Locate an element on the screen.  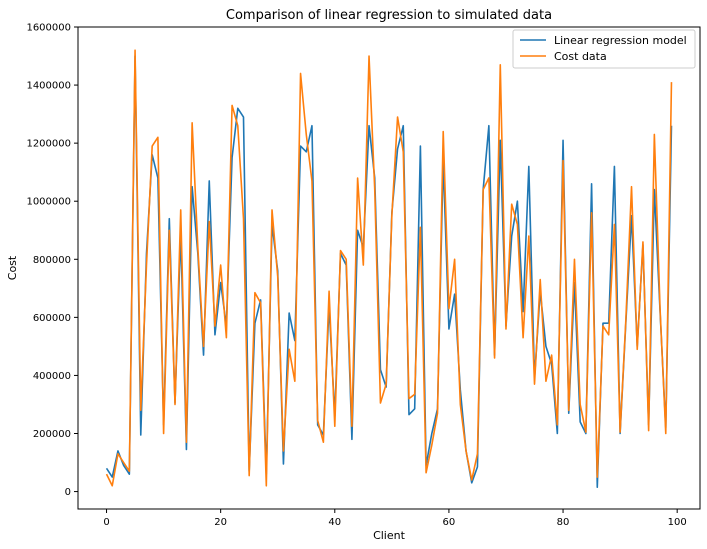
y-tick-label: 800000 is located at coordinates (52, 260).